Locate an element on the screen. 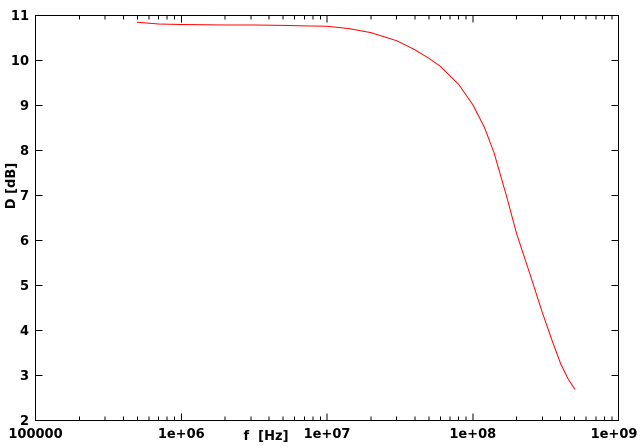 The image size is (640, 448). y-axis-title: D [dB] is located at coordinates (11, 186).